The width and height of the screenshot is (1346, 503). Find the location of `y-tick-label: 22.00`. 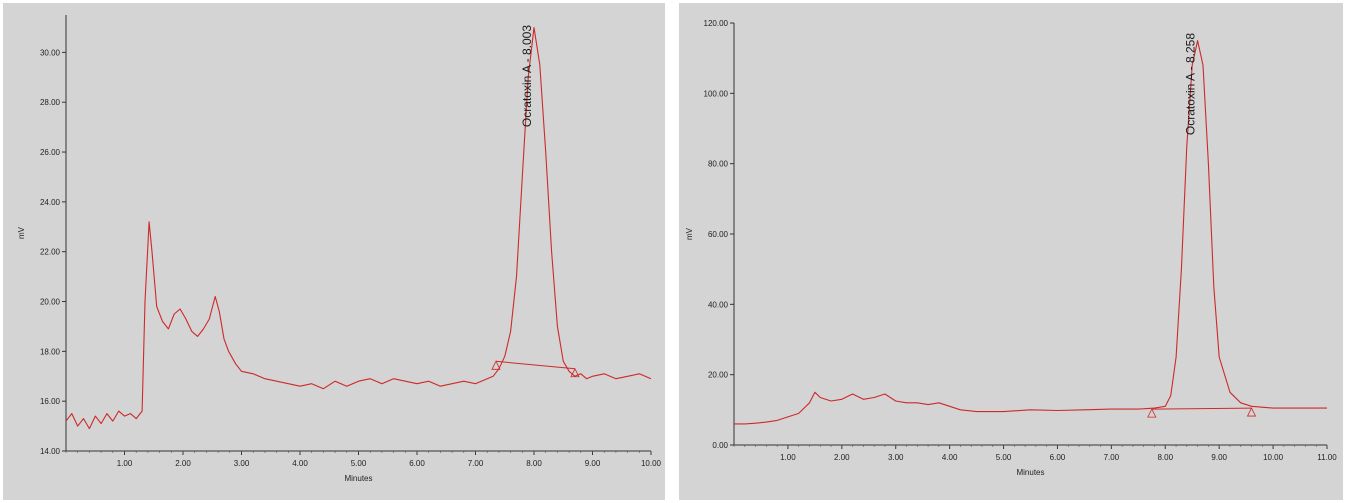

y-tick-label: 22.00 is located at coordinates (50, 252).